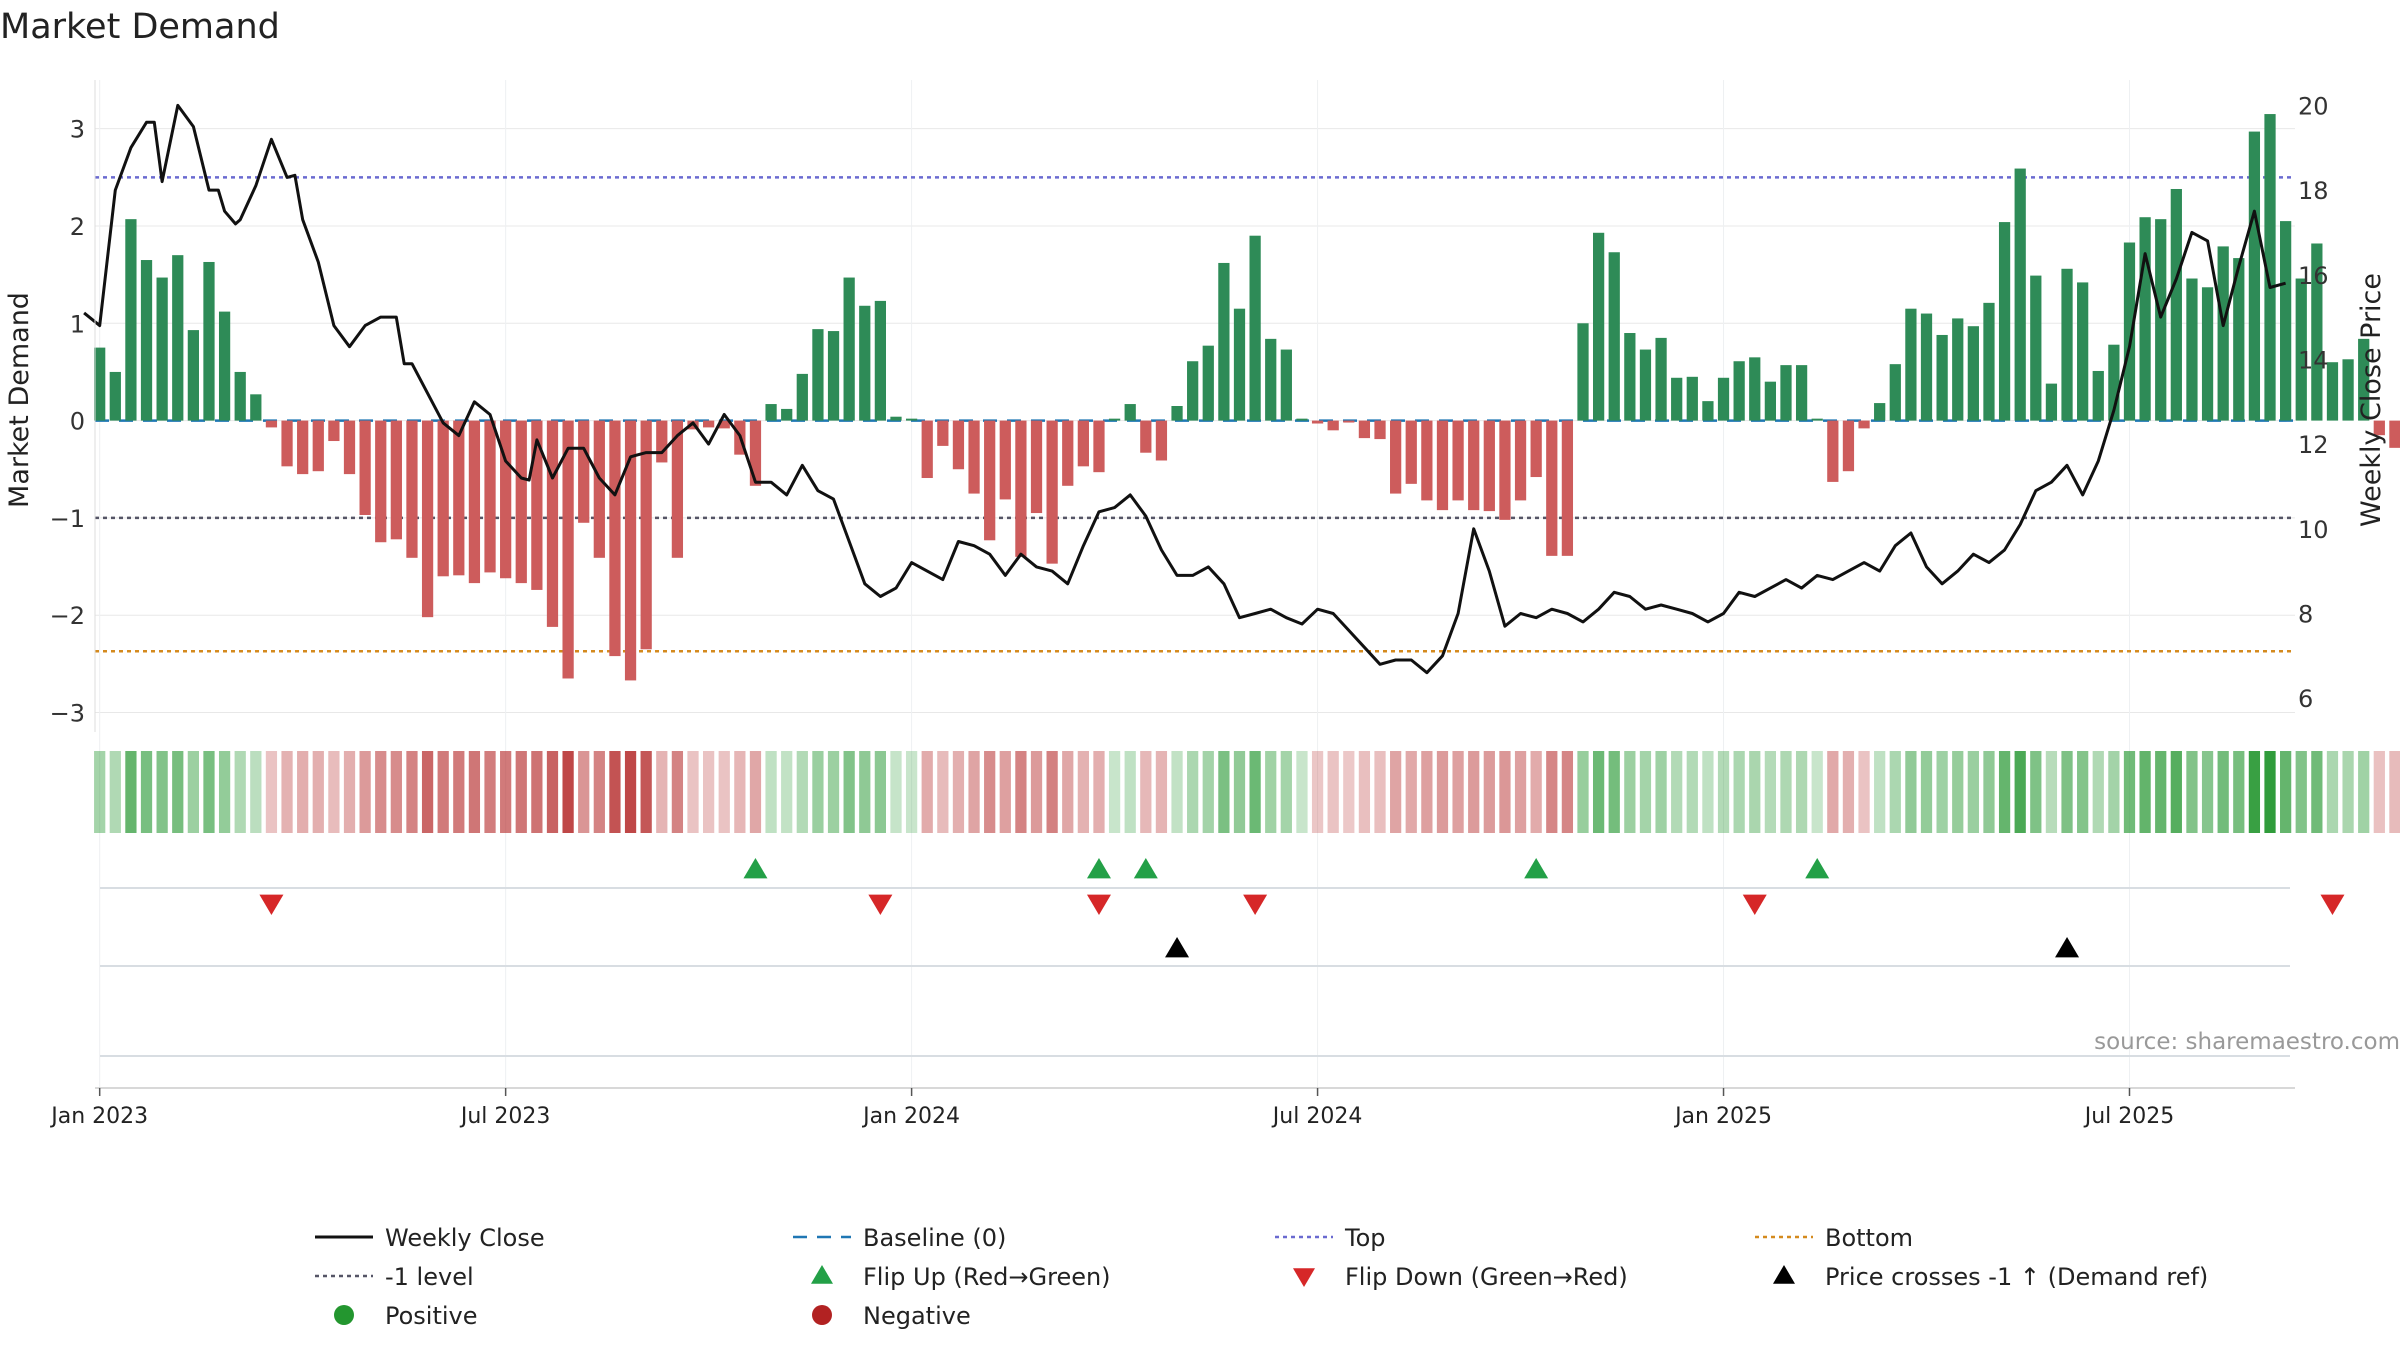  I want to click on legend-entry: -1 level, so click(394, 1277).